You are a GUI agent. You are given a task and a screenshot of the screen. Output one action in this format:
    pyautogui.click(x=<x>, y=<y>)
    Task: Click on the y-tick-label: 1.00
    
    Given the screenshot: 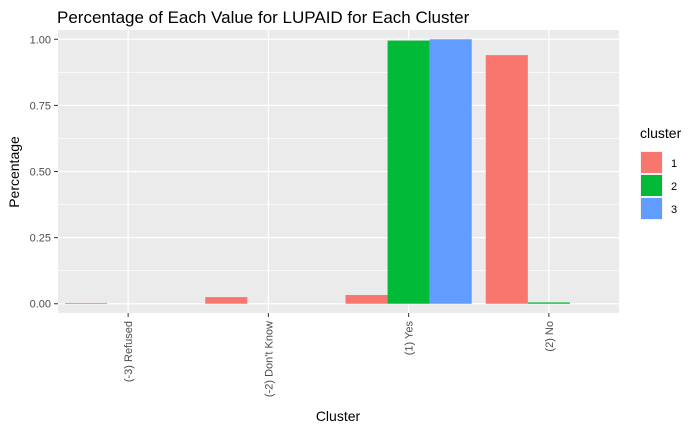 What is the action you would take?
    pyautogui.click(x=40, y=40)
    